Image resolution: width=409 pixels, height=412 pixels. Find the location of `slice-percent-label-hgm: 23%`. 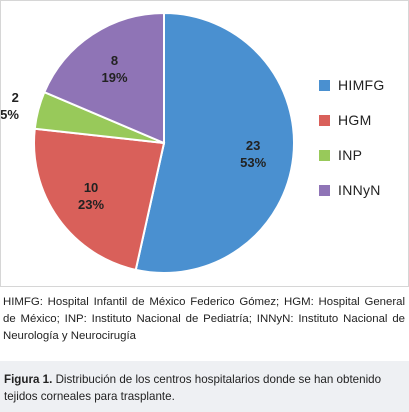

slice-percent-label-hgm: 23% is located at coordinates (91, 204).